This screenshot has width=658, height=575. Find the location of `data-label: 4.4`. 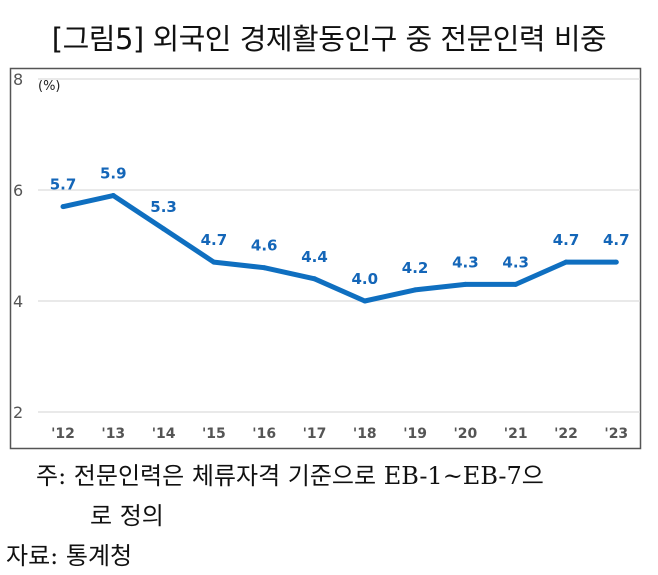

data-label: 4.4 is located at coordinates (314, 257).